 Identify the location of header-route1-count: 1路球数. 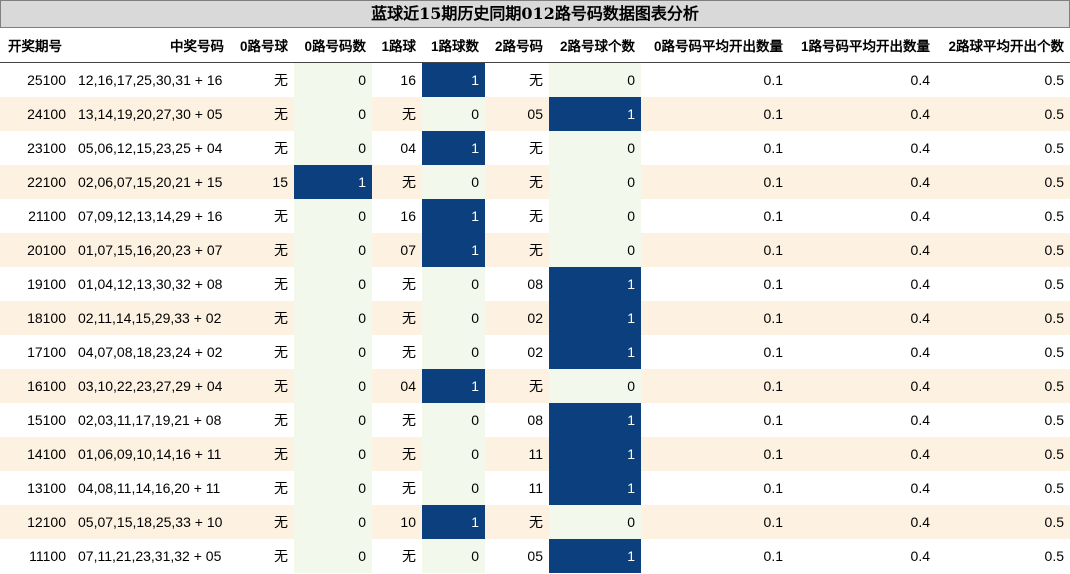
(454, 46).